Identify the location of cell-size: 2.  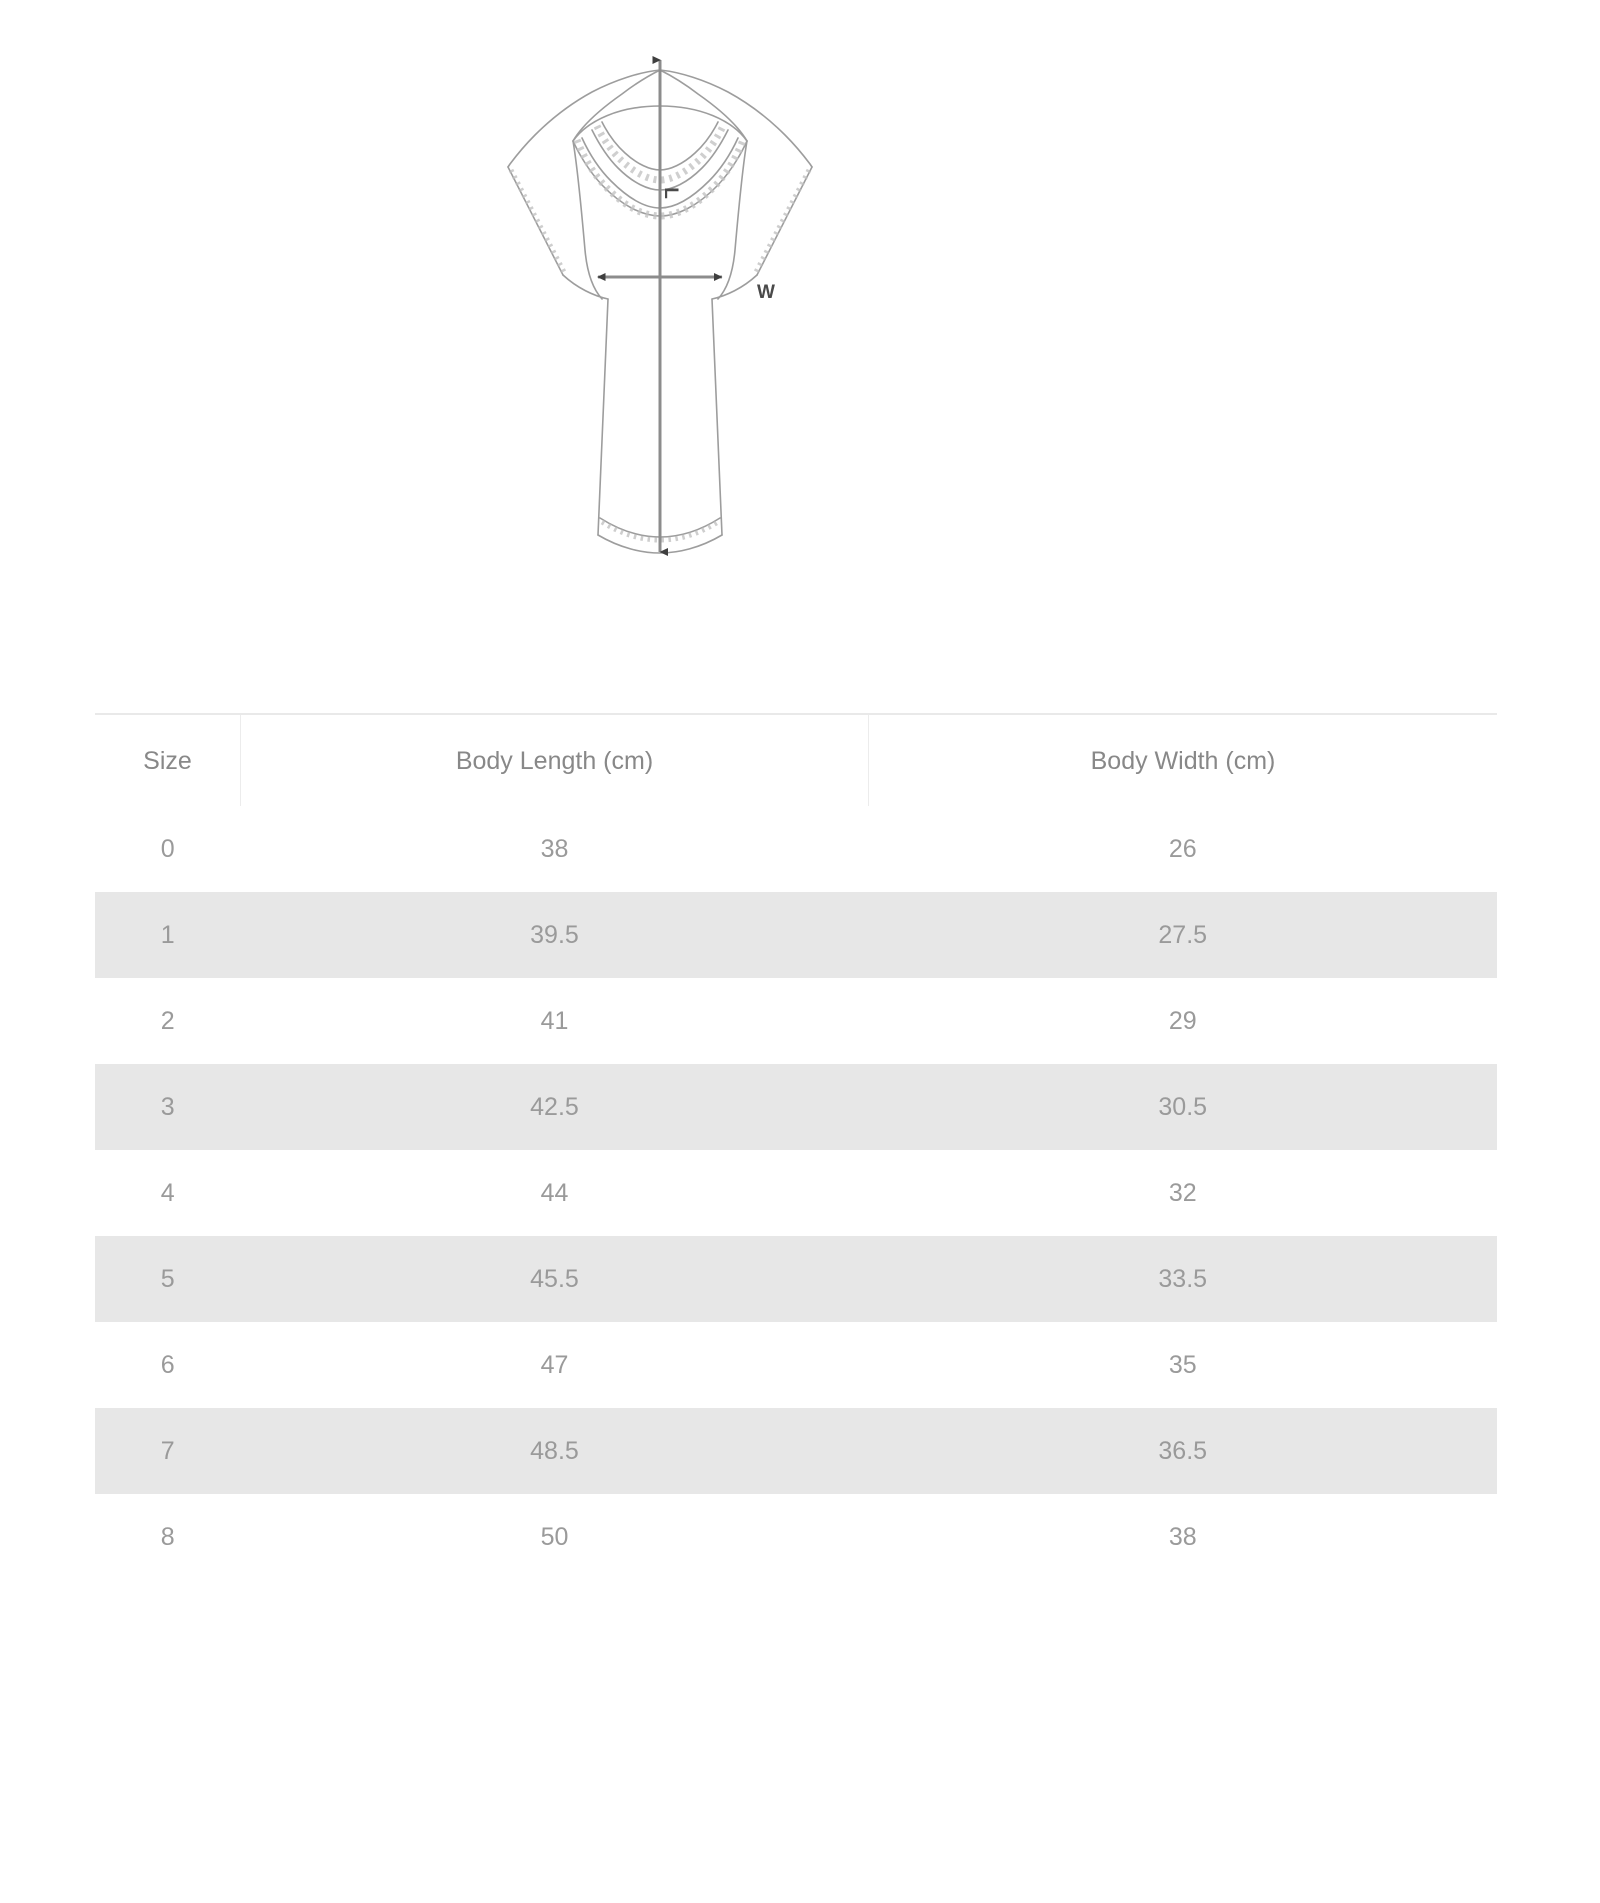
(167, 1020).